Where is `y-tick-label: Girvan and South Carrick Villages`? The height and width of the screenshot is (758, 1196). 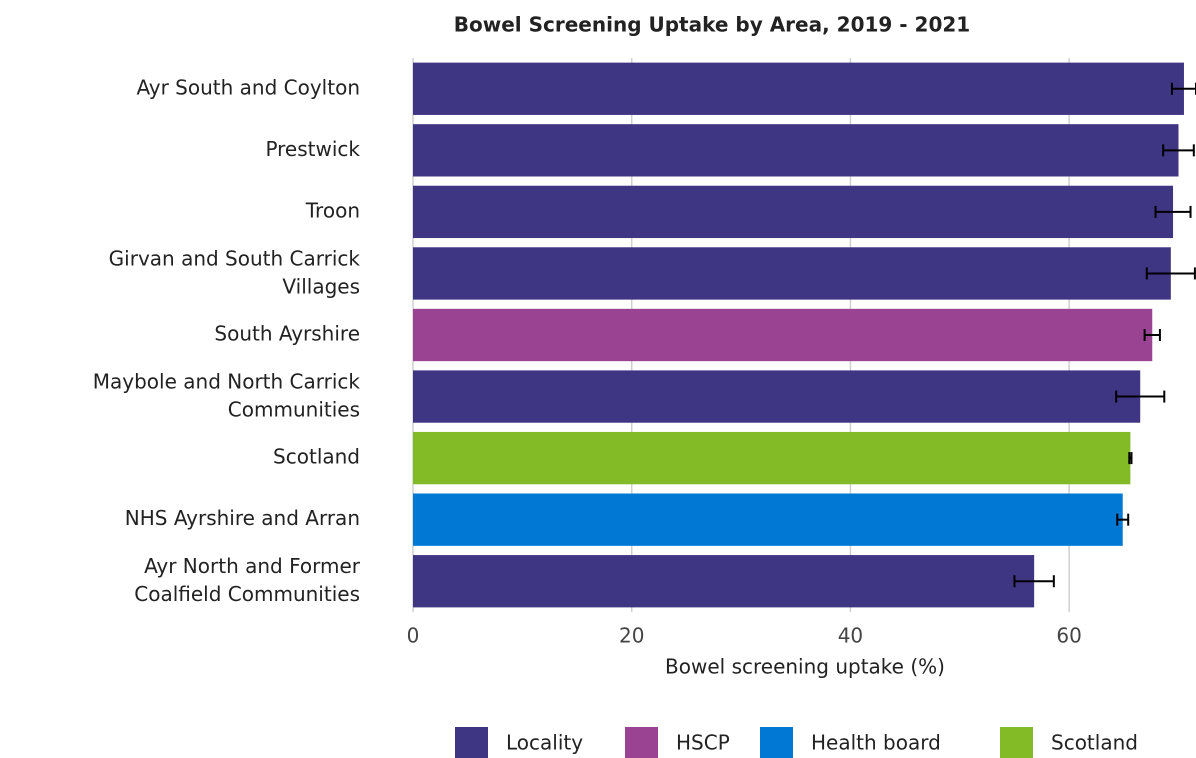 y-tick-label: Girvan and South Carrick Villages is located at coordinates (235, 272).